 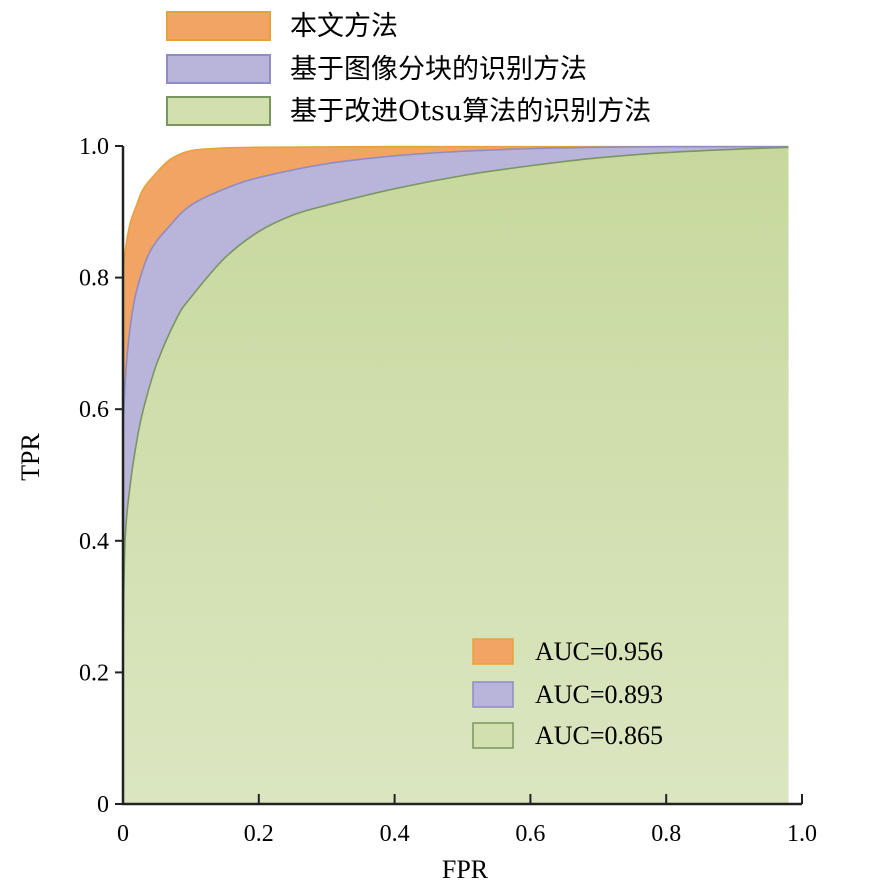 I want to click on legend-item-series-1: 本文方法, so click(x=282, y=26).